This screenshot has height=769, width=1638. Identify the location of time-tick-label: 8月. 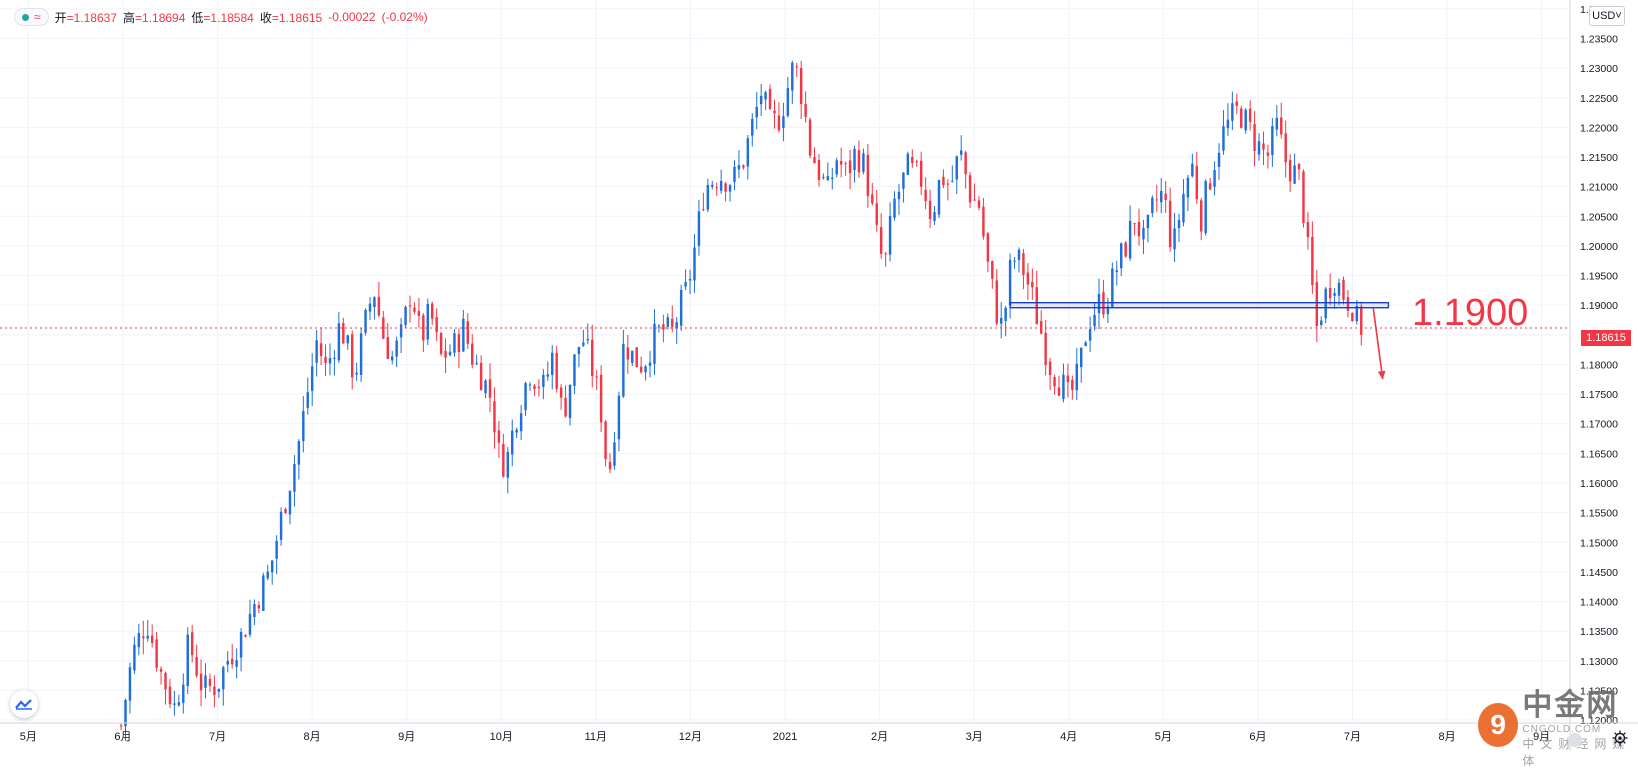
(312, 737).